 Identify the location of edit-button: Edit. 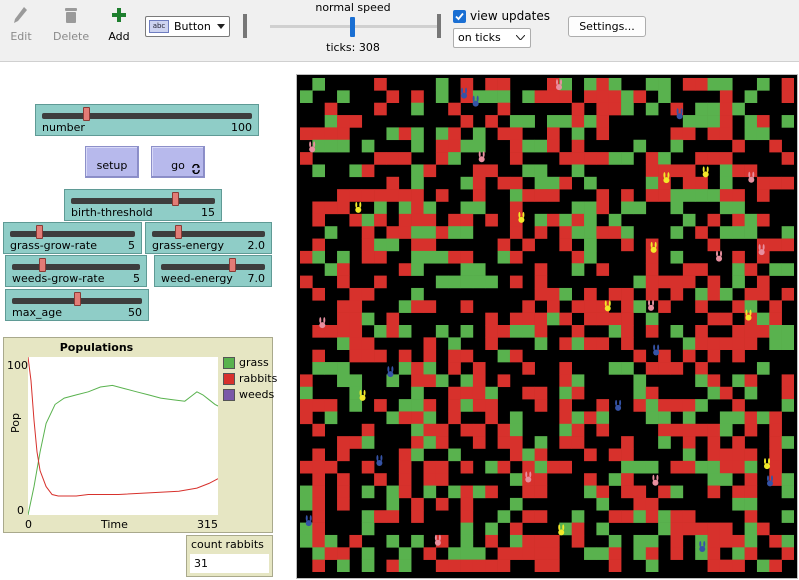
(21, 24).